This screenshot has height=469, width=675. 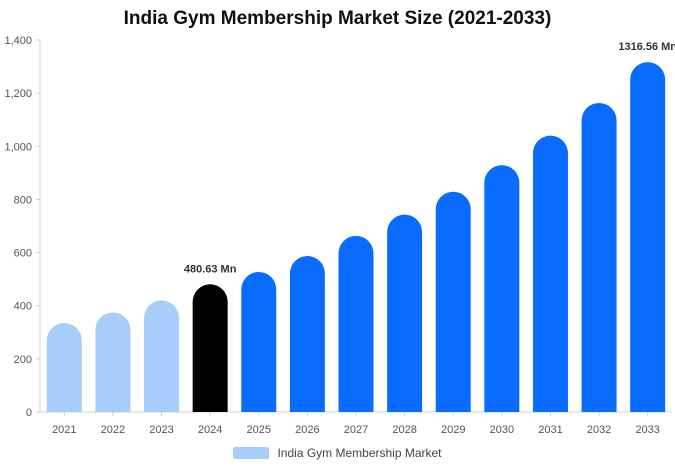 I want to click on y-tick-label: 0, so click(x=29, y=413).